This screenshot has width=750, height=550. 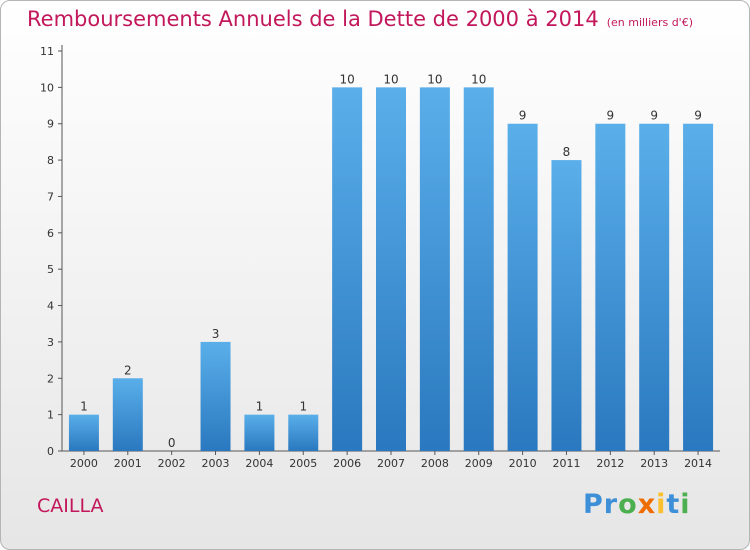 I want to click on y-tick-label: 5, so click(x=50, y=269).